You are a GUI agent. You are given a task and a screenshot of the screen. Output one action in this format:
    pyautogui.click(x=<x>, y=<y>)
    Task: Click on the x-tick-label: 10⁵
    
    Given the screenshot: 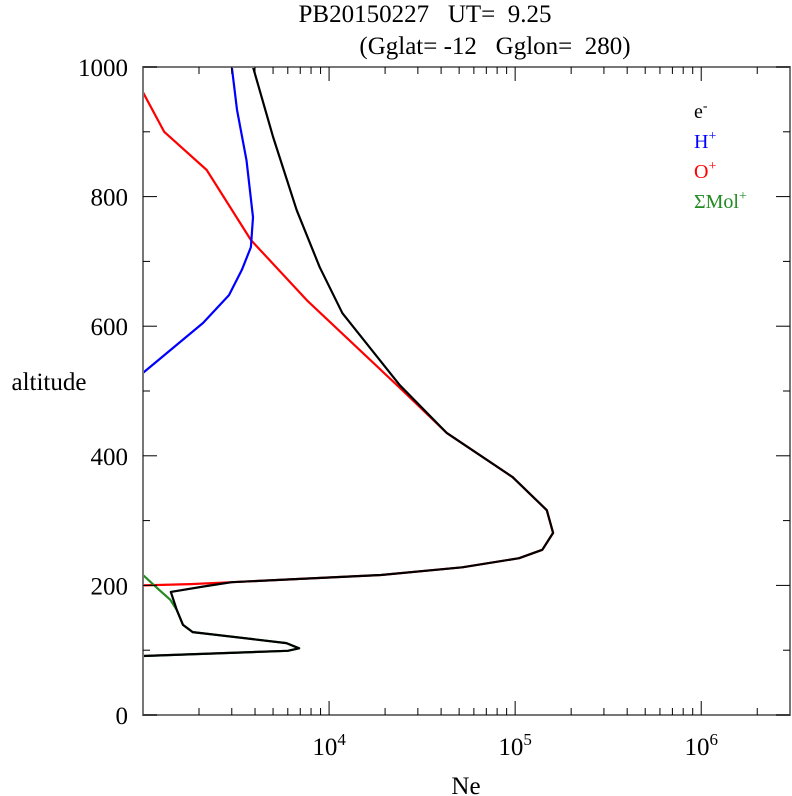 What is the action you would take?
    pyautogui.click(x=515, y=745)
    